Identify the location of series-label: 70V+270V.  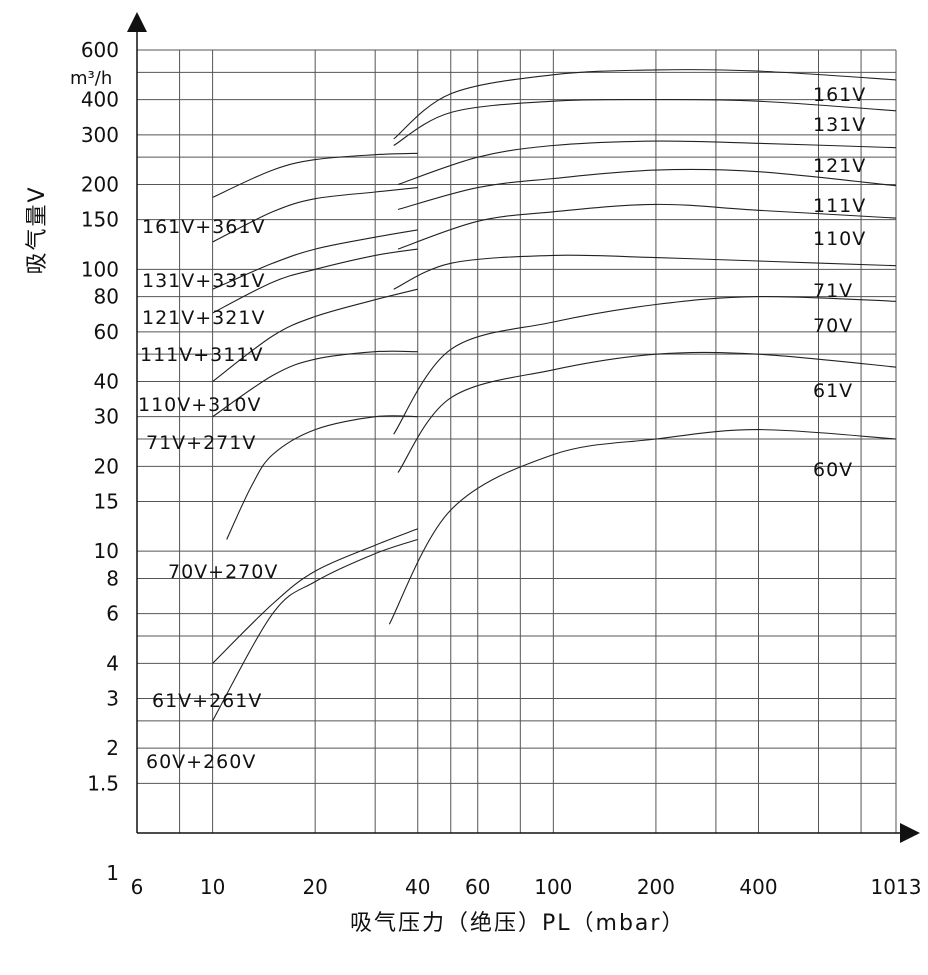
(223, 572).